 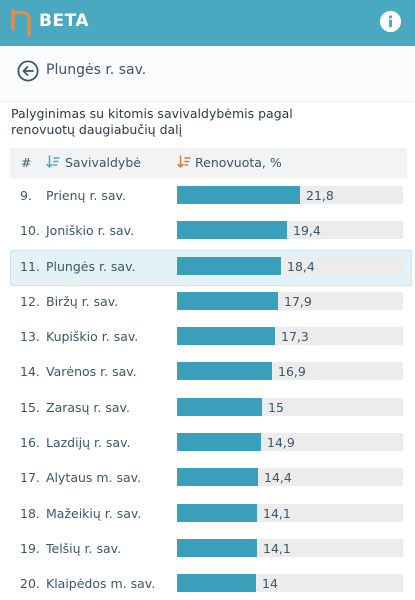 What do you see at coordinates (64, 21) in the screenshot?
I see `brand-label: BETA` at bounding box center [64, 21].